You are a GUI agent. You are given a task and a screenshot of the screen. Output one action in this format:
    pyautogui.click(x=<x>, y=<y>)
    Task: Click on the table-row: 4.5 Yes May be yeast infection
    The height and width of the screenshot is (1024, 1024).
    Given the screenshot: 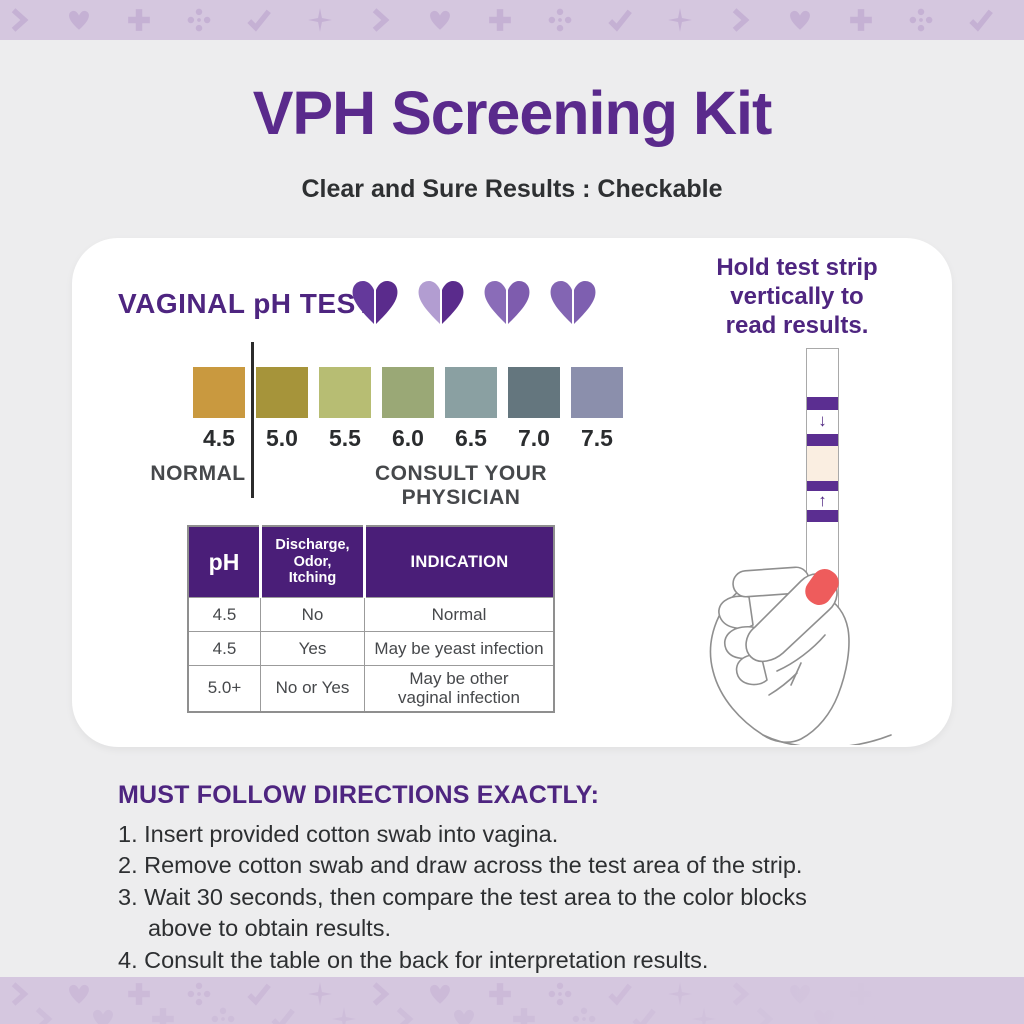 What is the action you would take?
    pyautogui.click(x=371, y=648)
    